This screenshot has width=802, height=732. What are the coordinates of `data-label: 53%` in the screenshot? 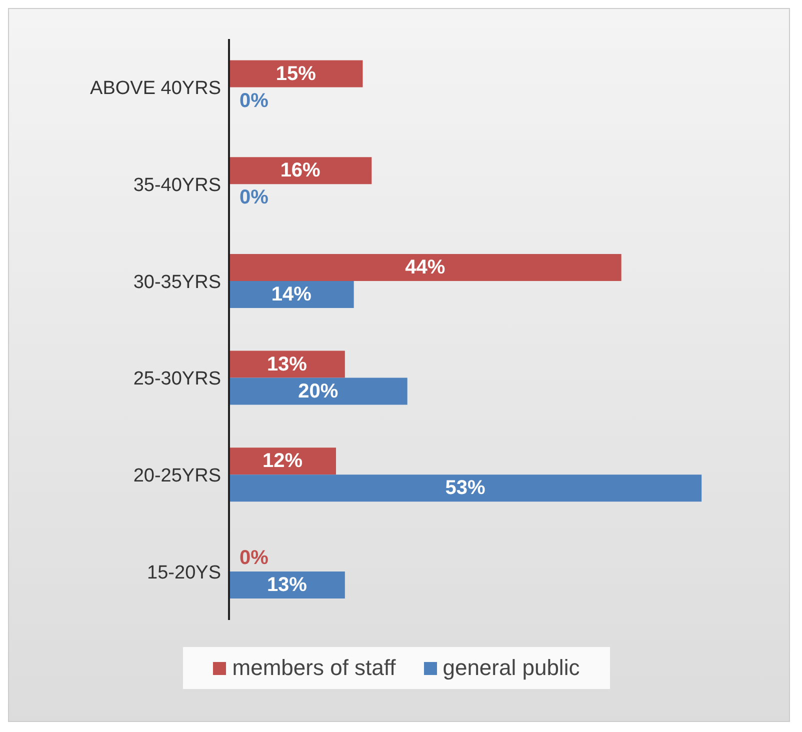 It's located at (465, 488).